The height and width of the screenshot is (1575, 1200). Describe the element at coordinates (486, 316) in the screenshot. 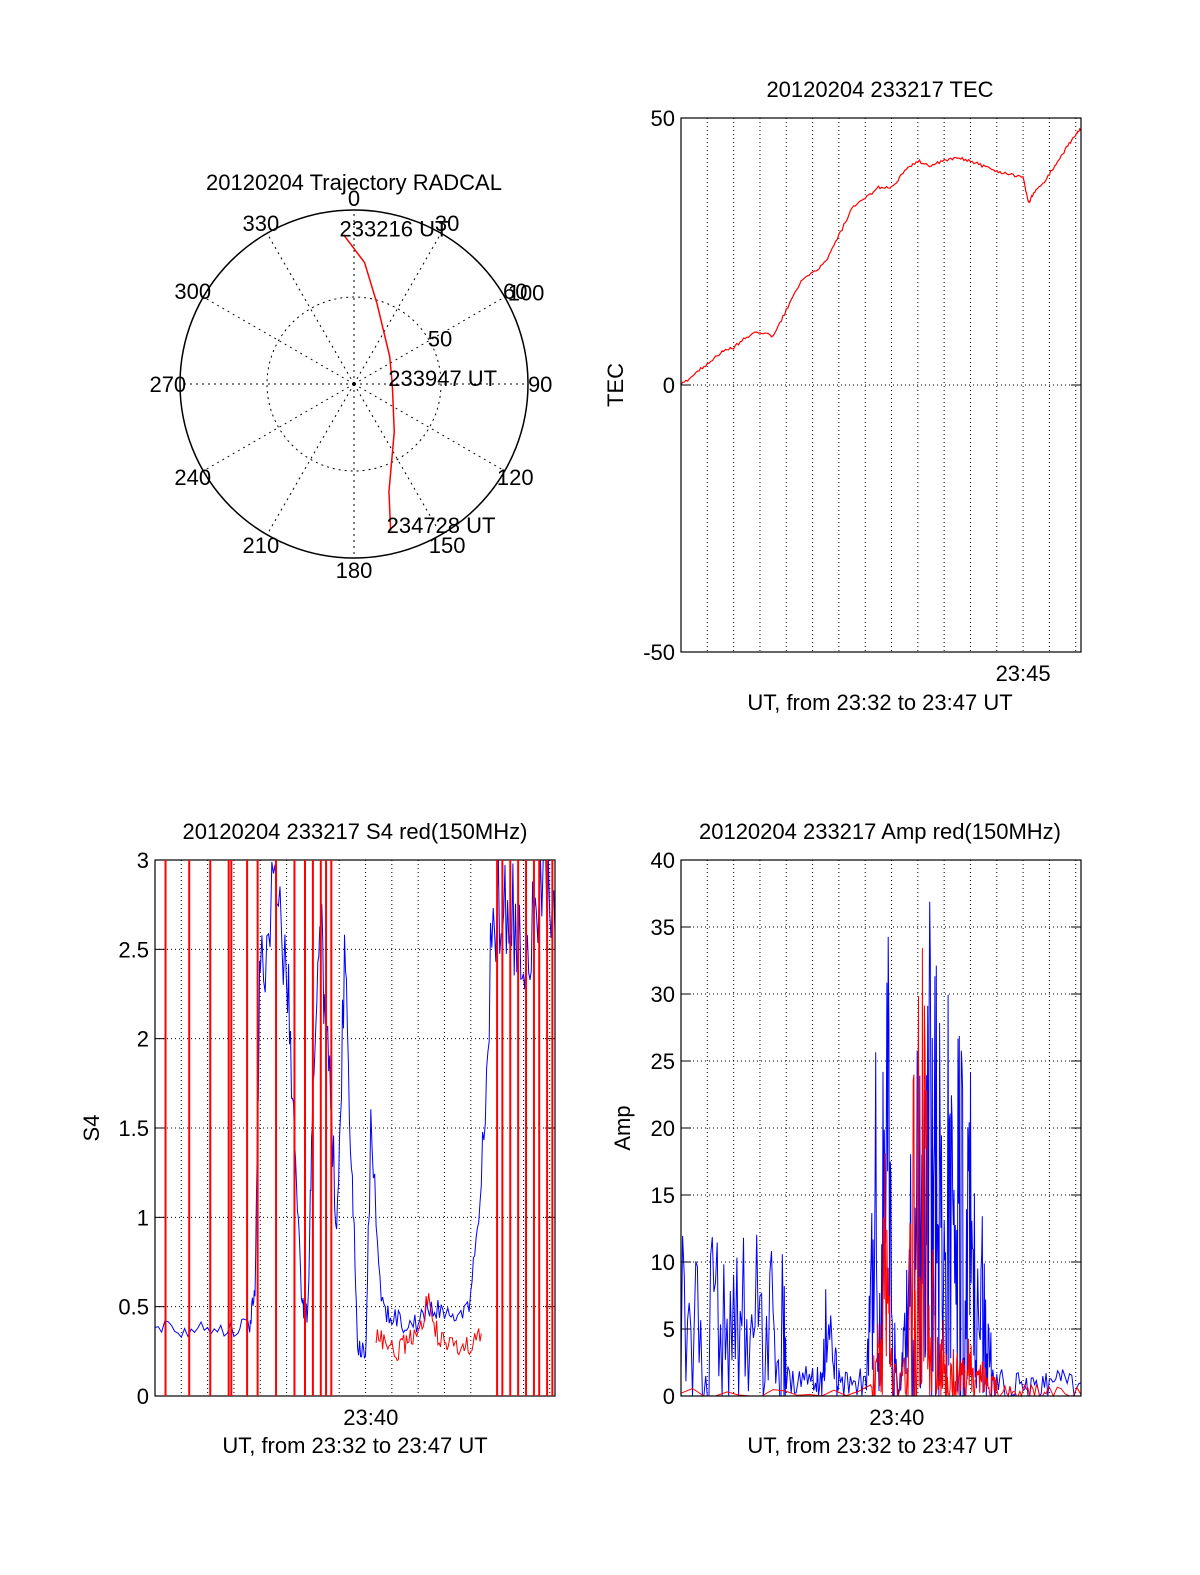

I see `polar-radial-labels: 50 100` at that location.